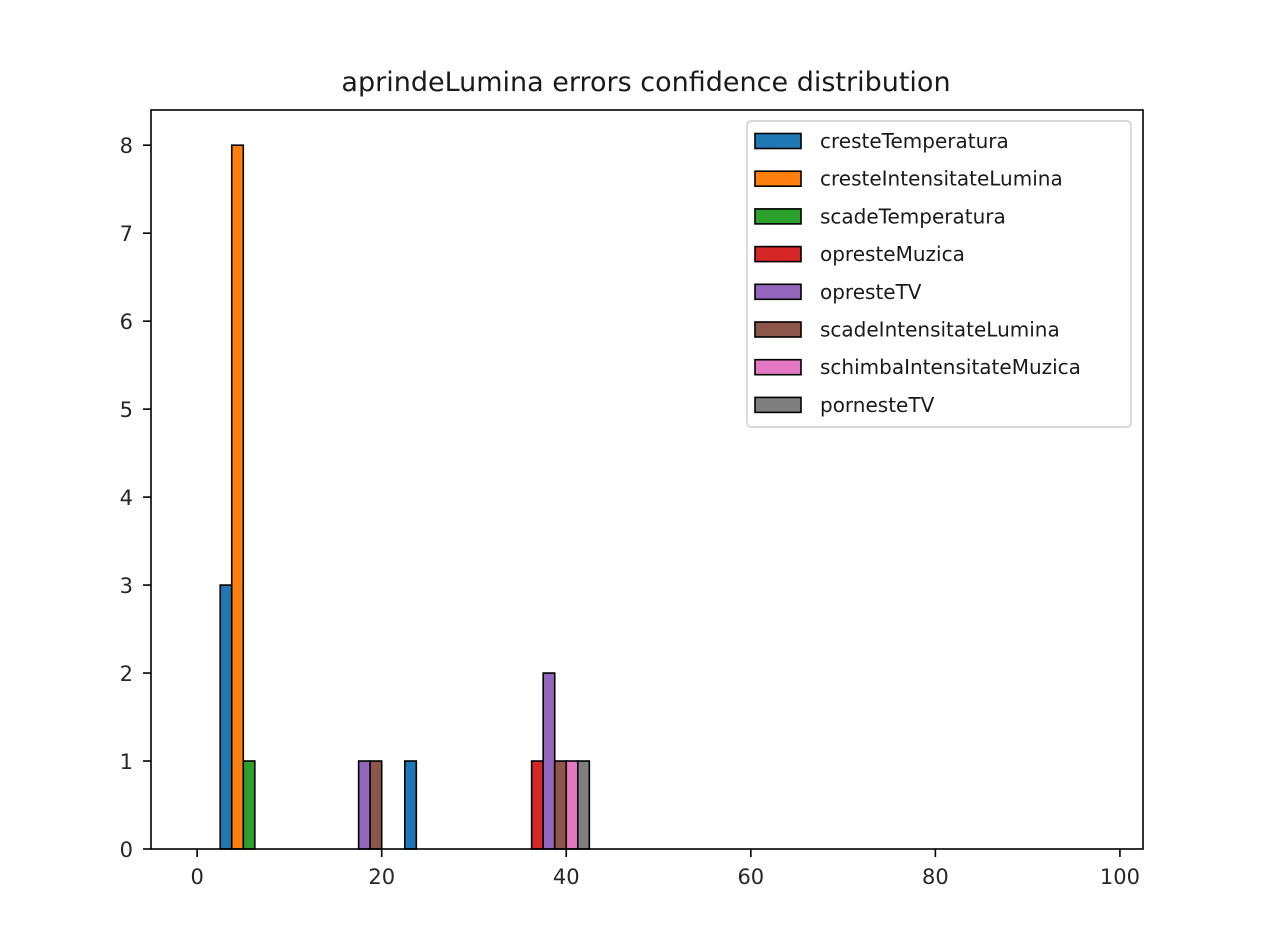 This screenshot has width=1265, height=945. I want to click on y-tick-label: 2, so click(126, 674).